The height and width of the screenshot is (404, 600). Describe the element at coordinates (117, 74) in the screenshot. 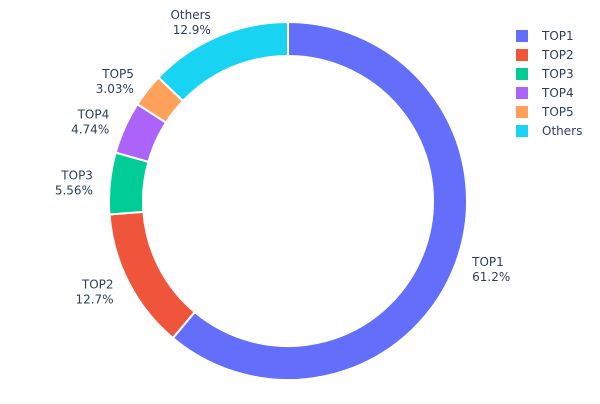

I see `slice-label-name: TOP5` at that location.